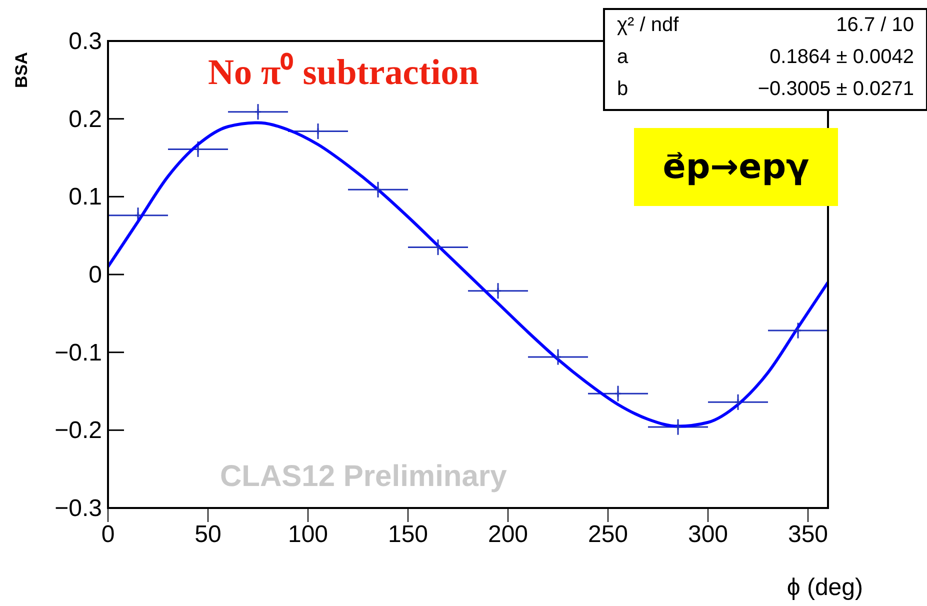 The width and height of the screenshot is (927, 606). Describe the element at coordinates (343, 72) in the screenshot. I see `annotation: No π⁰ subtraction` at that location.